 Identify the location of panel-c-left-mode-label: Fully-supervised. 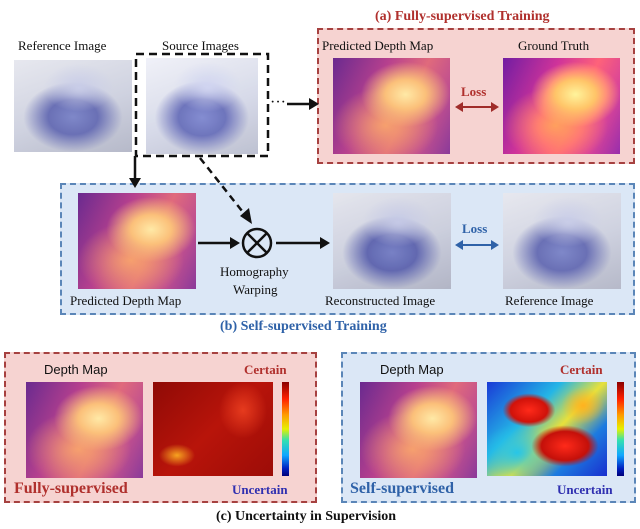
(71, 488).